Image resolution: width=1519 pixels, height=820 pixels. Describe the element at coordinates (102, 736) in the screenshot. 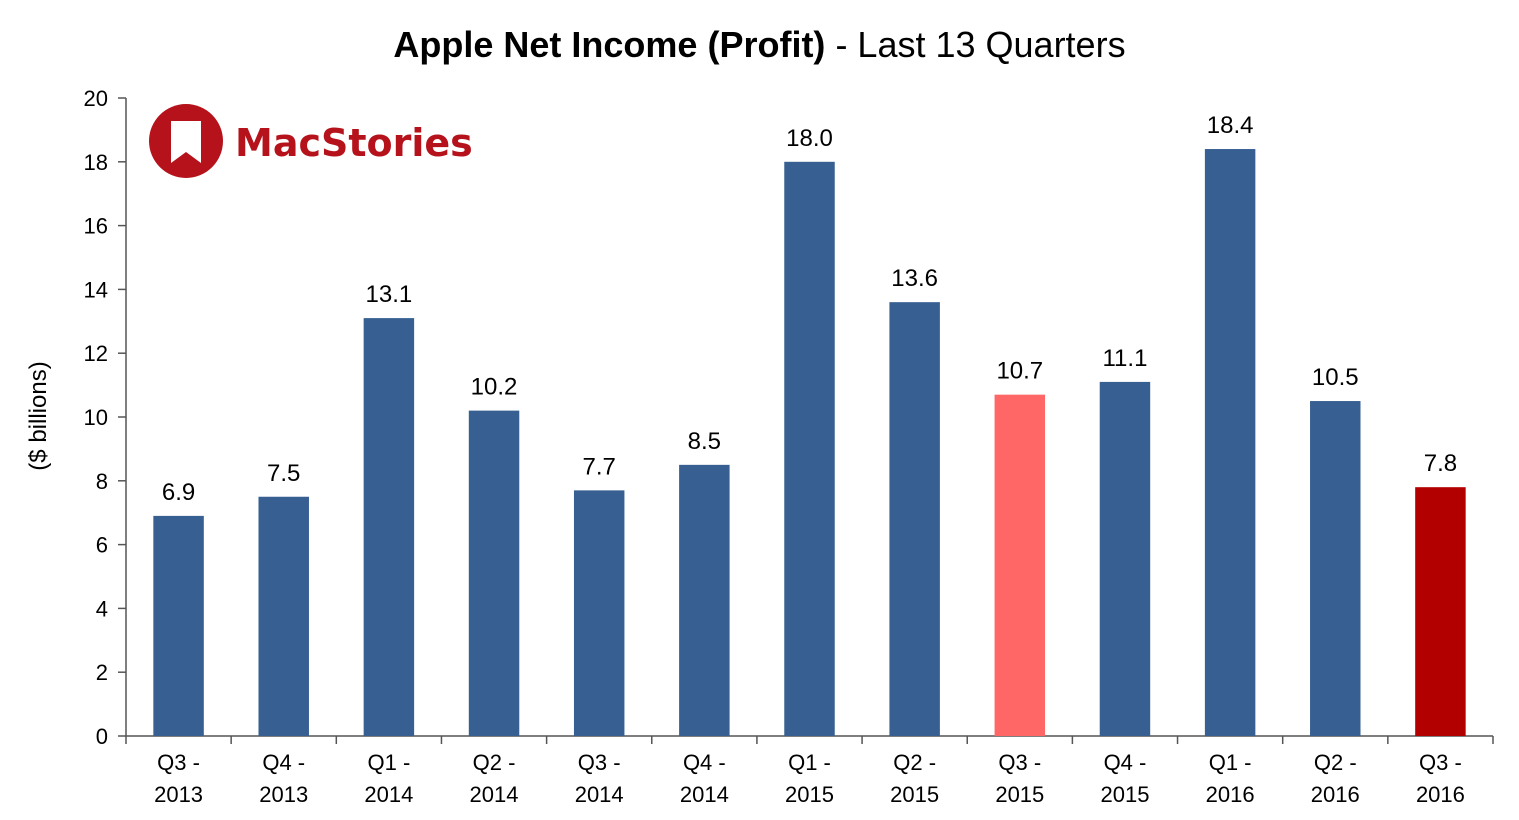

I see `y-tick-label: 0` at that location.